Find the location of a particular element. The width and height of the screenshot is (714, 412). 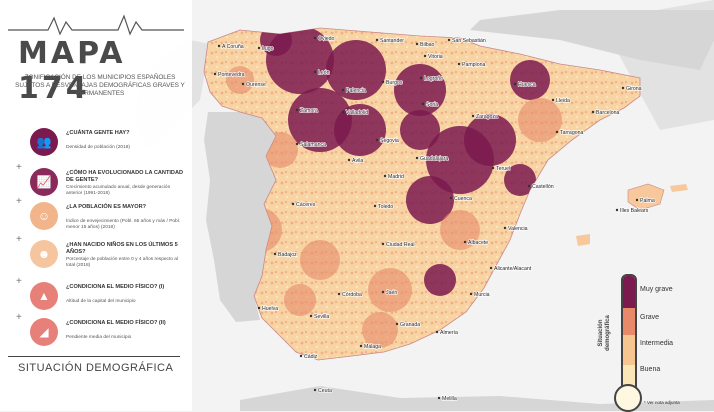

baleares-ibiza is located at coordinates (583, 240).